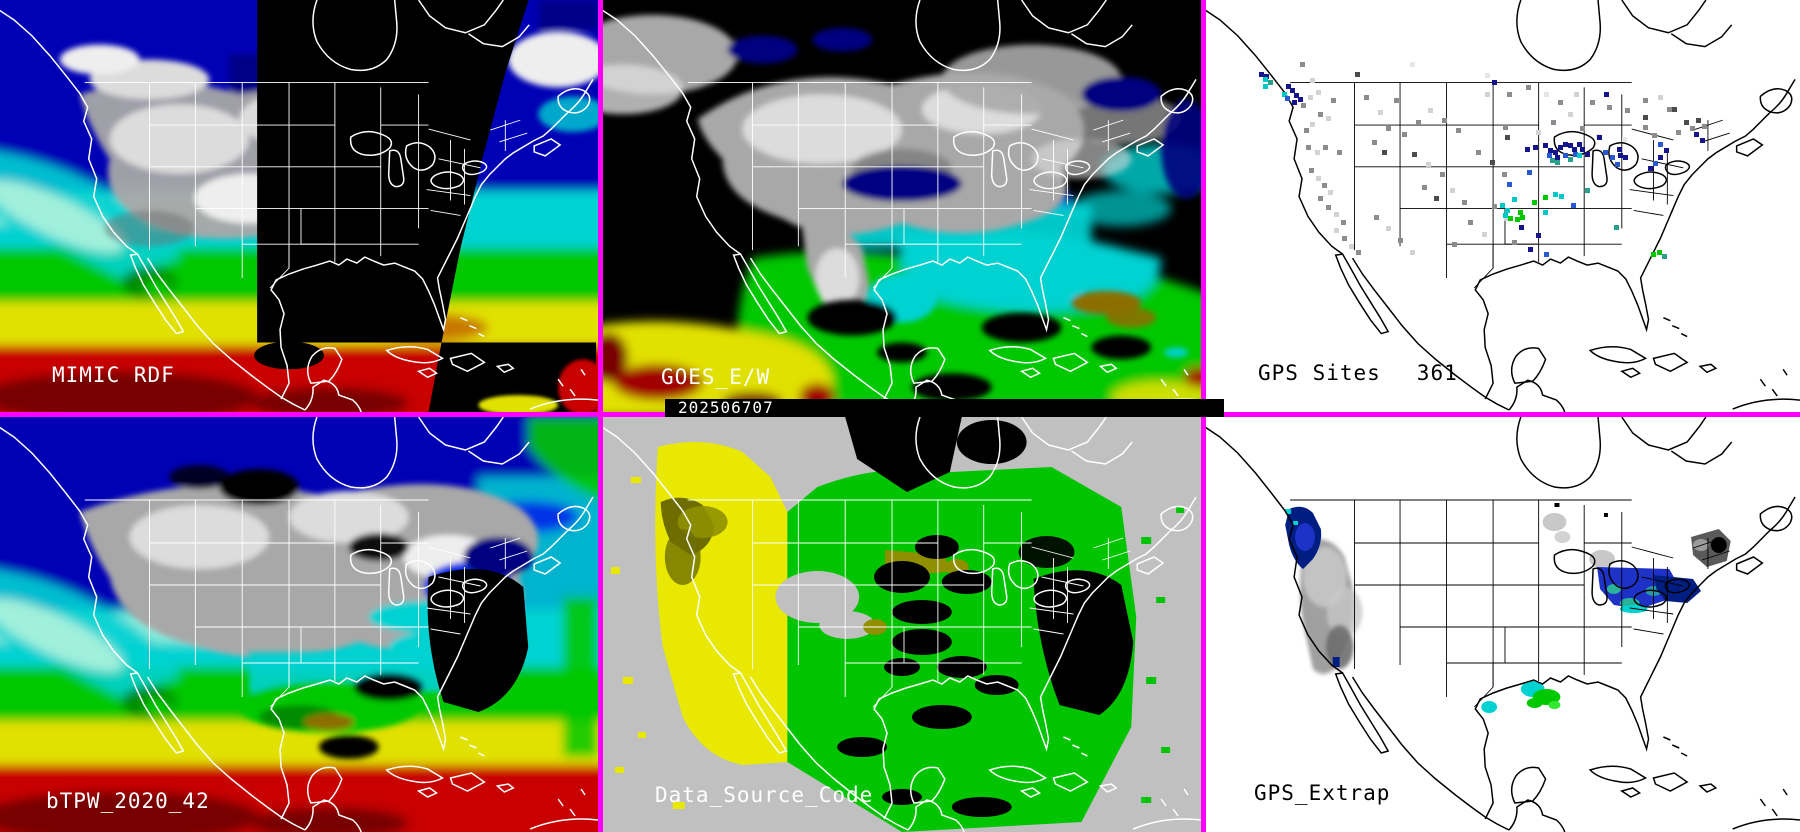  Describe the element at coordinates (1508, 608) in the screenshot. I see `extrap-regions` at that location.